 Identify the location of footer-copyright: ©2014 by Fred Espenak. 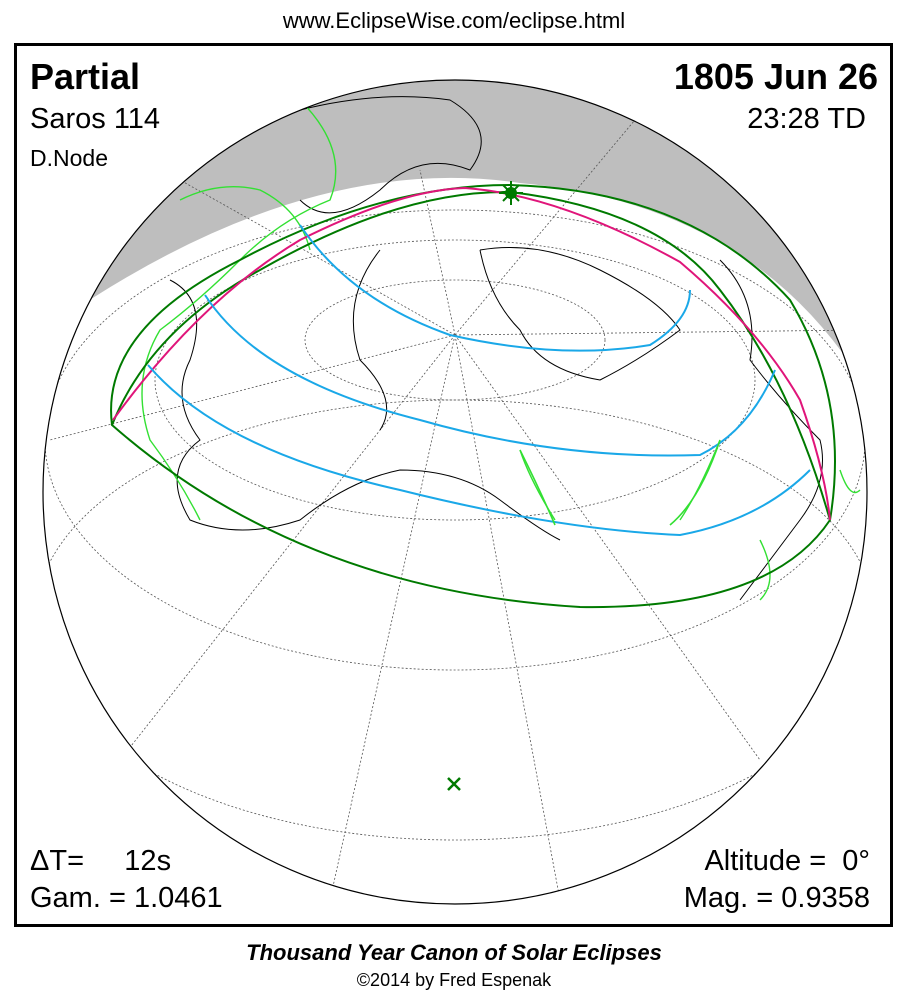
(454, 980).